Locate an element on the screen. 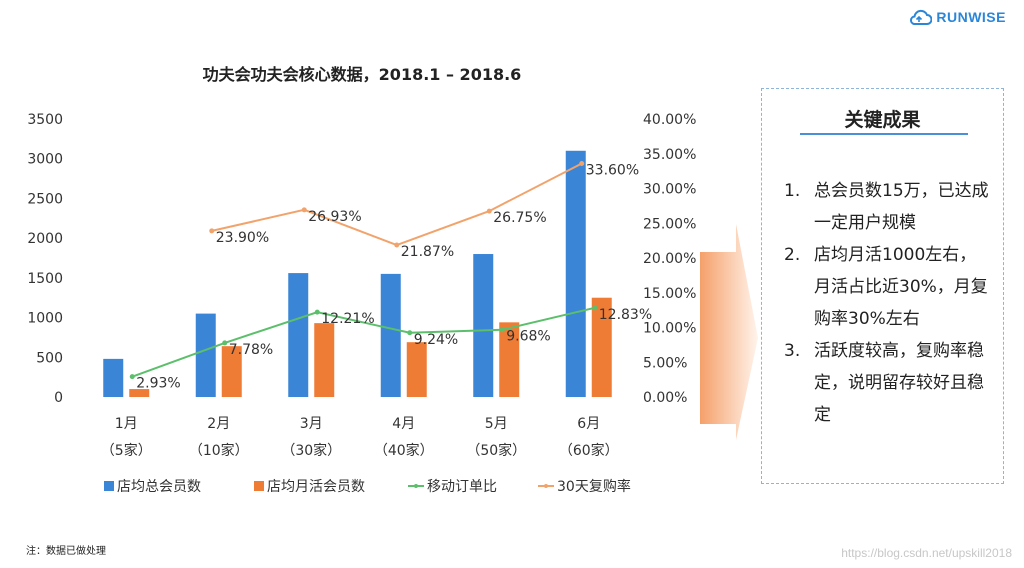  data-label: 12.83% is located at coordinates (625, 315).